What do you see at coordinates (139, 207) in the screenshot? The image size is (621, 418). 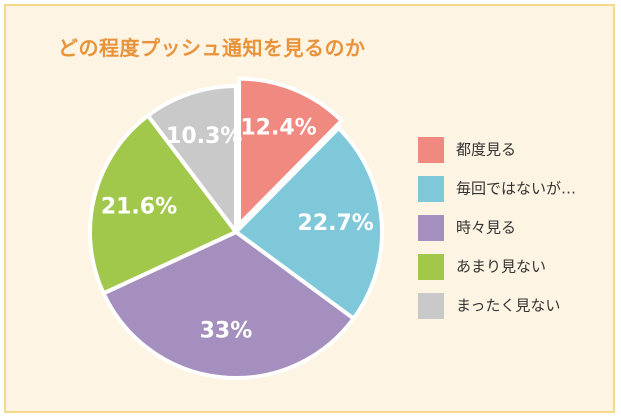 I see `pie-slice-label-4: 21.6%` at bounding box center [139, 207].